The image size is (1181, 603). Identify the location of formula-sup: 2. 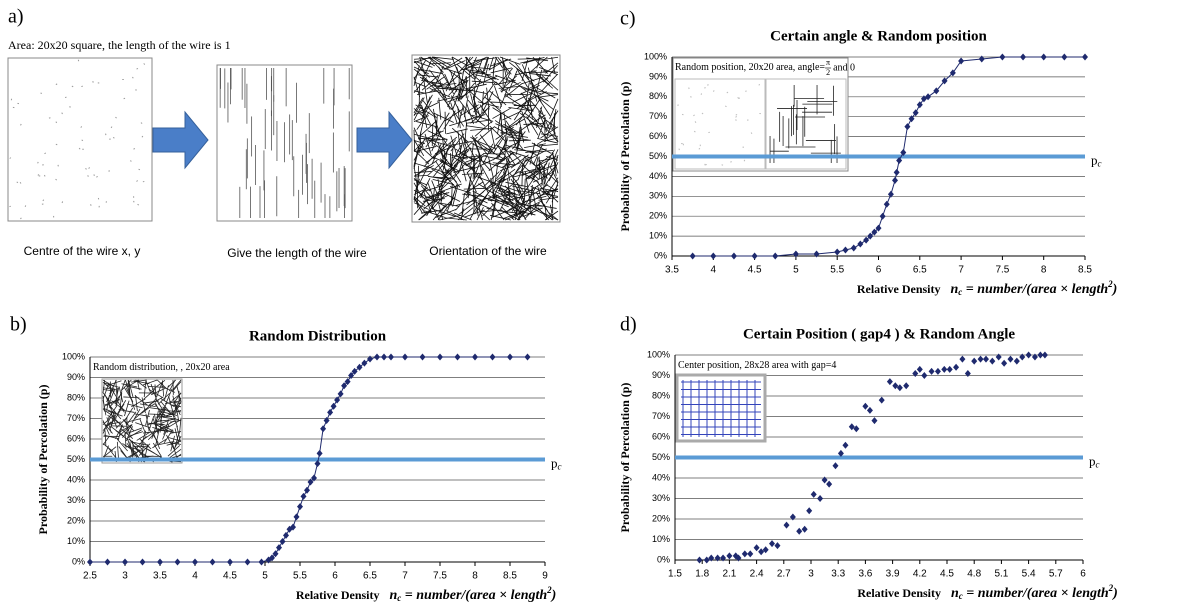
(549, 590).